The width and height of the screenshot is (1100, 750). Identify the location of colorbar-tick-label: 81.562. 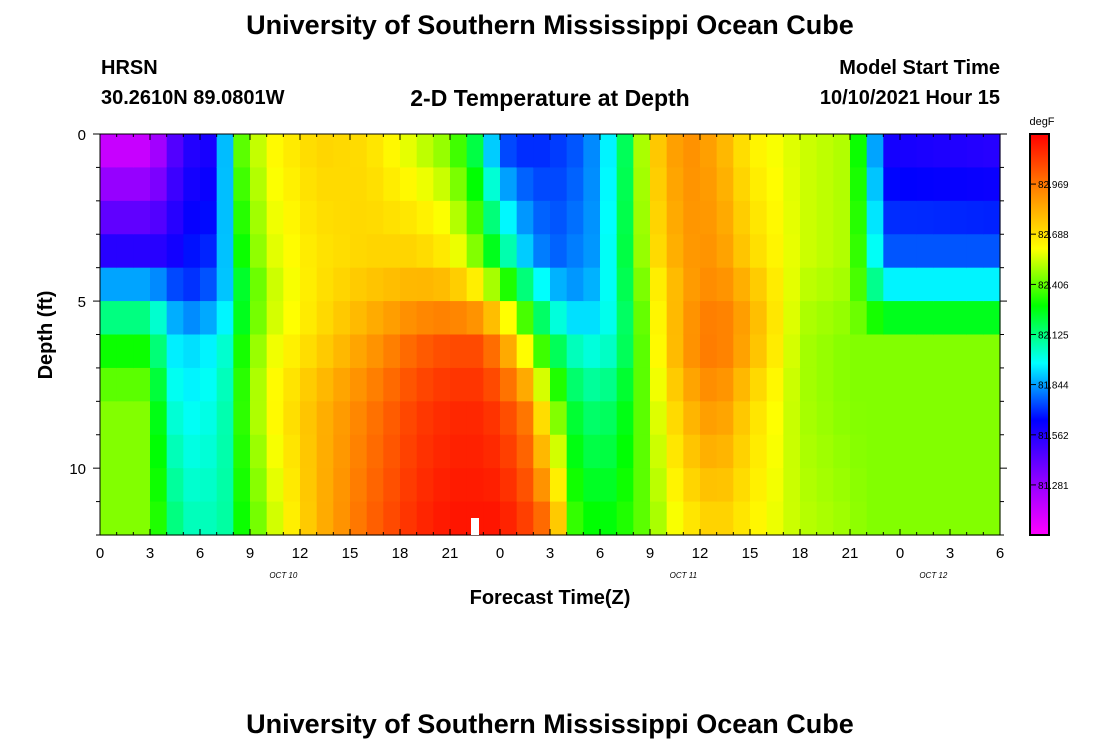
(1053, 436).